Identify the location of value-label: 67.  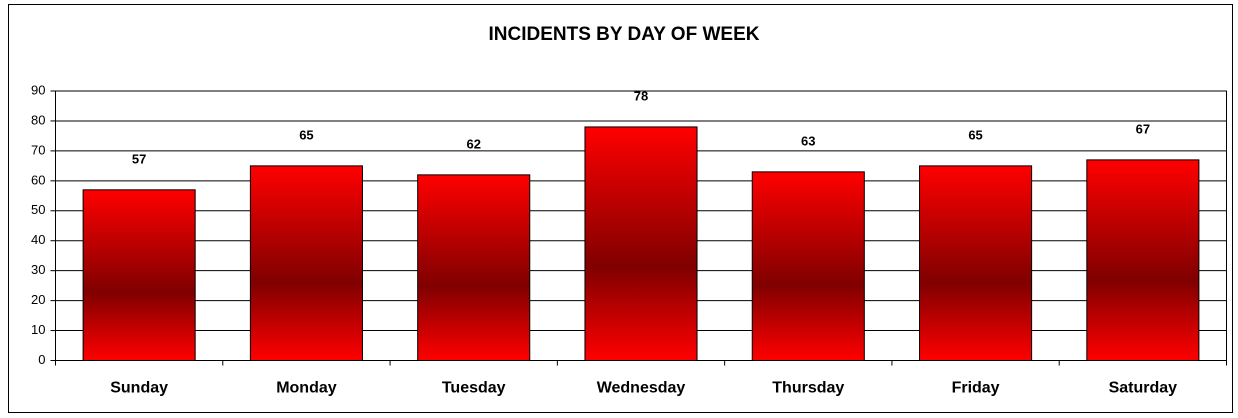
(1143, 128).